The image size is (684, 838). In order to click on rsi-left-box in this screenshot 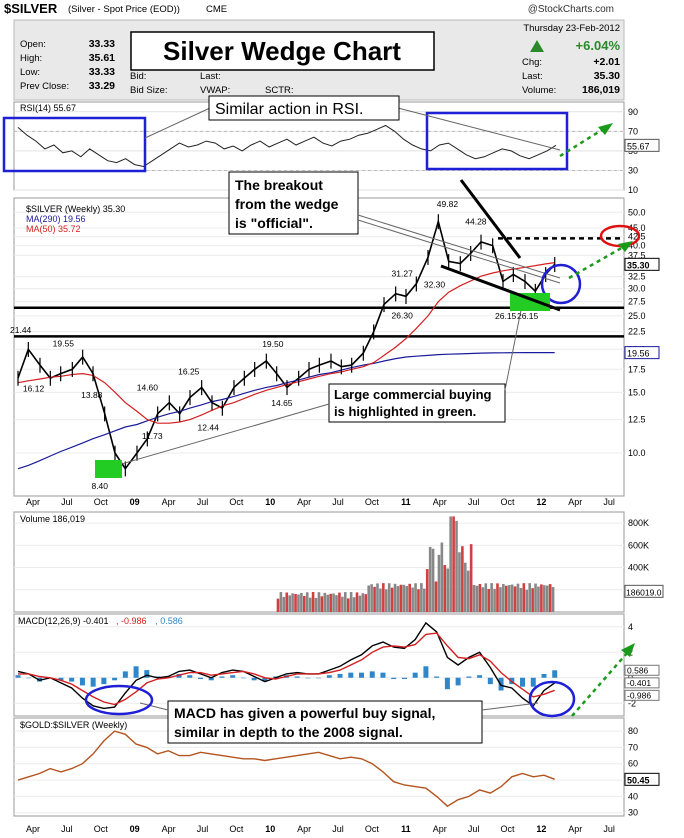, I will do `click(74, 144)`.